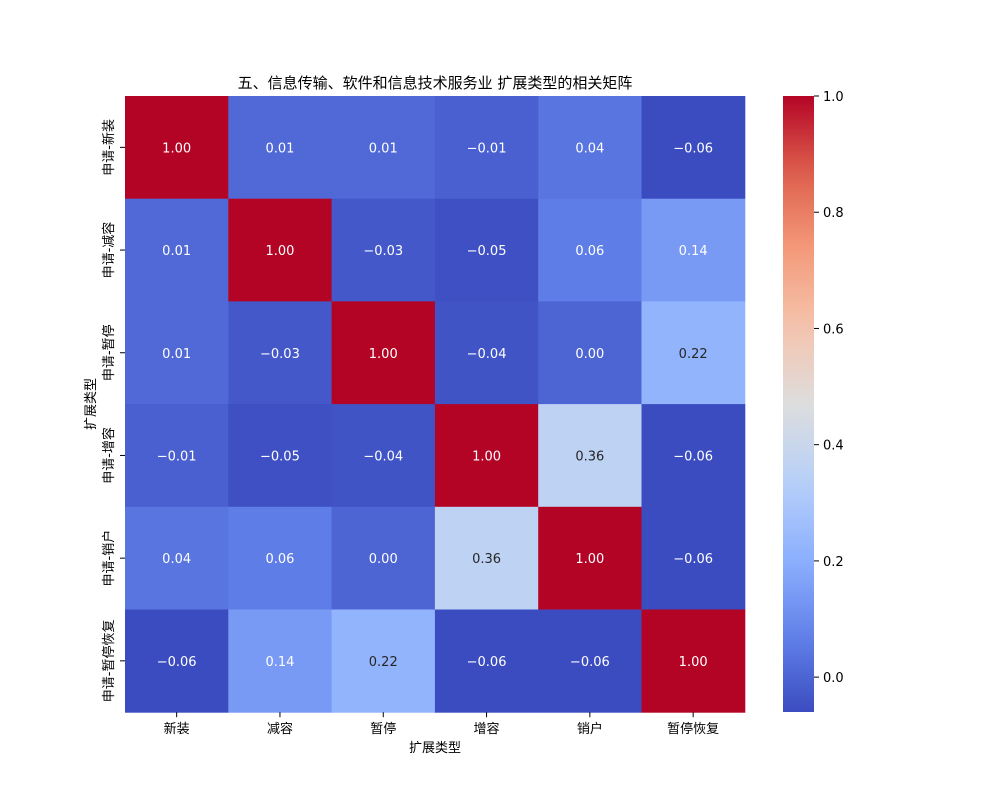  What do you see at coordinates (833, 213) in the screenshot?
I see `colorbar-tick-label: 0.8` at bounding box center [833, 213].